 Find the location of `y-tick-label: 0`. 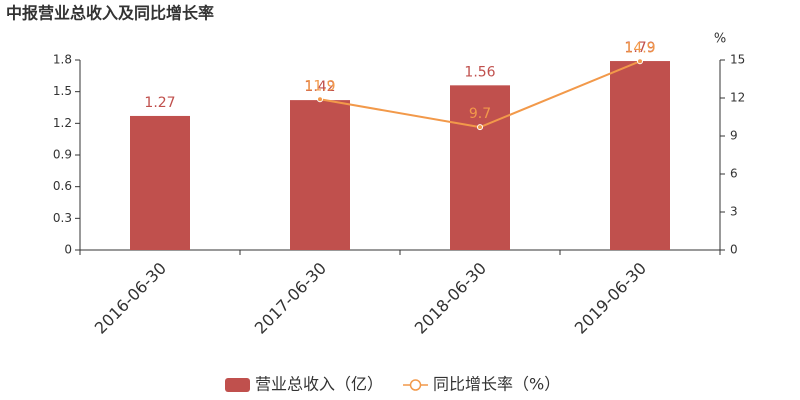

y-tick-label: 0 is located at coordinates (68, 250).